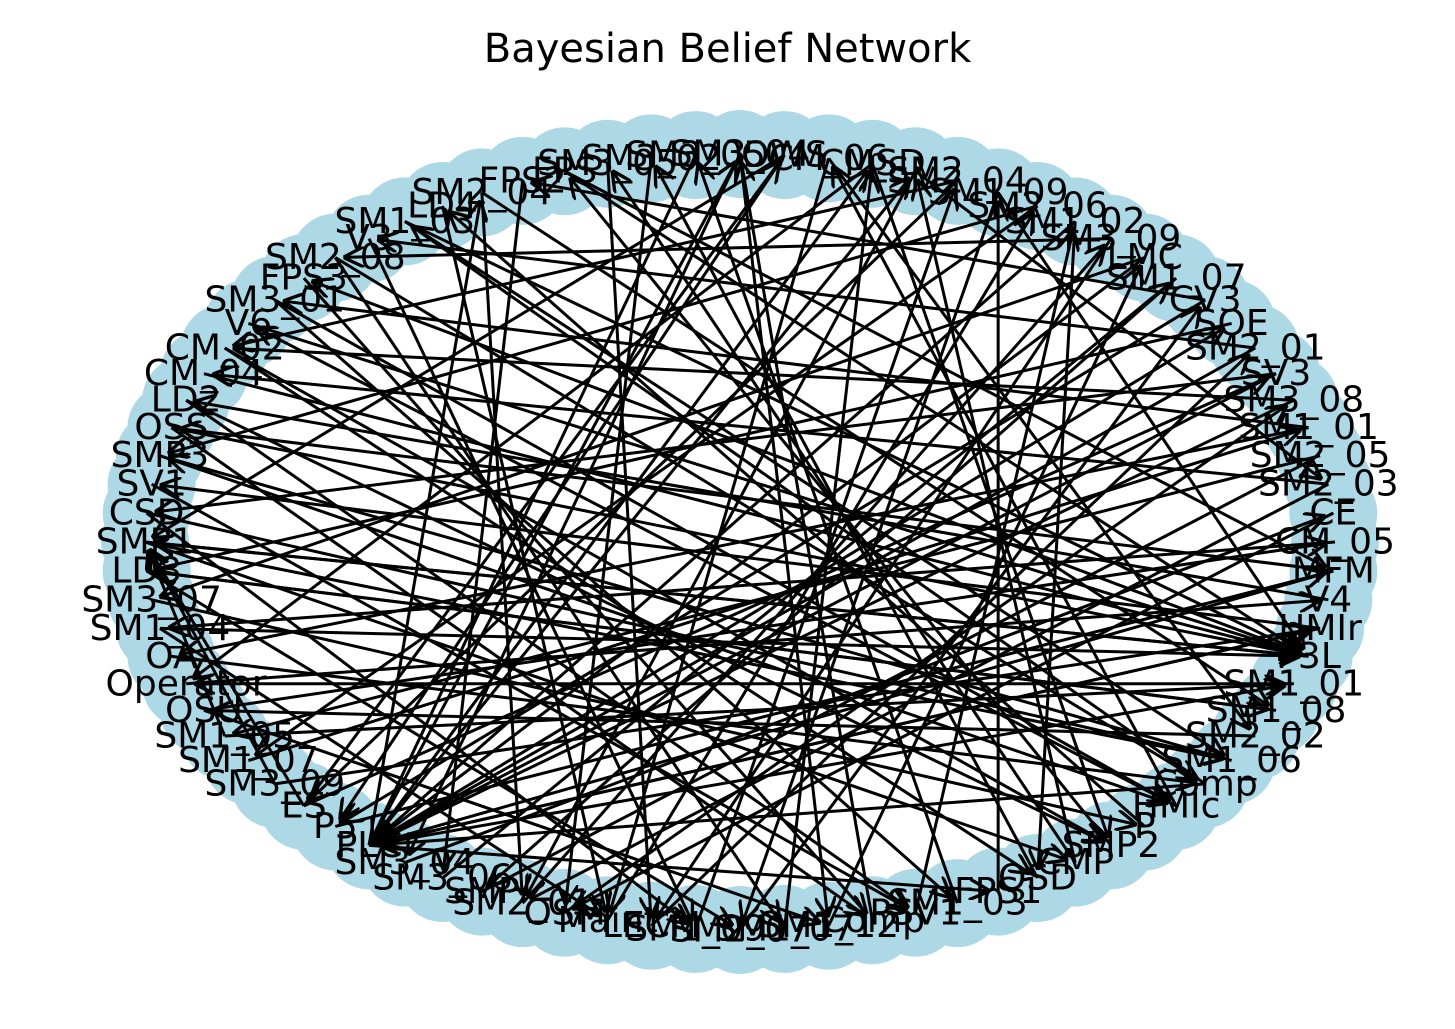 The width and height of the screenshot is (1455, 1029). What do you see at coordinates (1232, 323) in the screenshot?
I see `node-label-13: SOE` at bounding box center [1232, 323].